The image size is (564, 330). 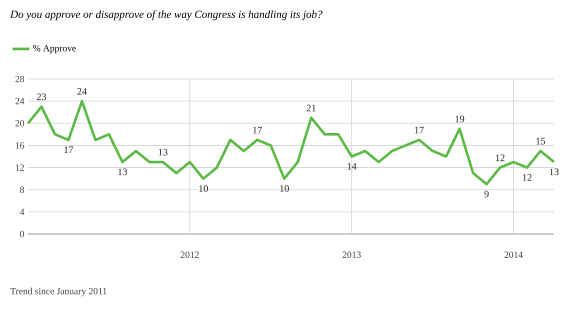 I want to click on y-tick-label: 16, so click(x=20, y=145).